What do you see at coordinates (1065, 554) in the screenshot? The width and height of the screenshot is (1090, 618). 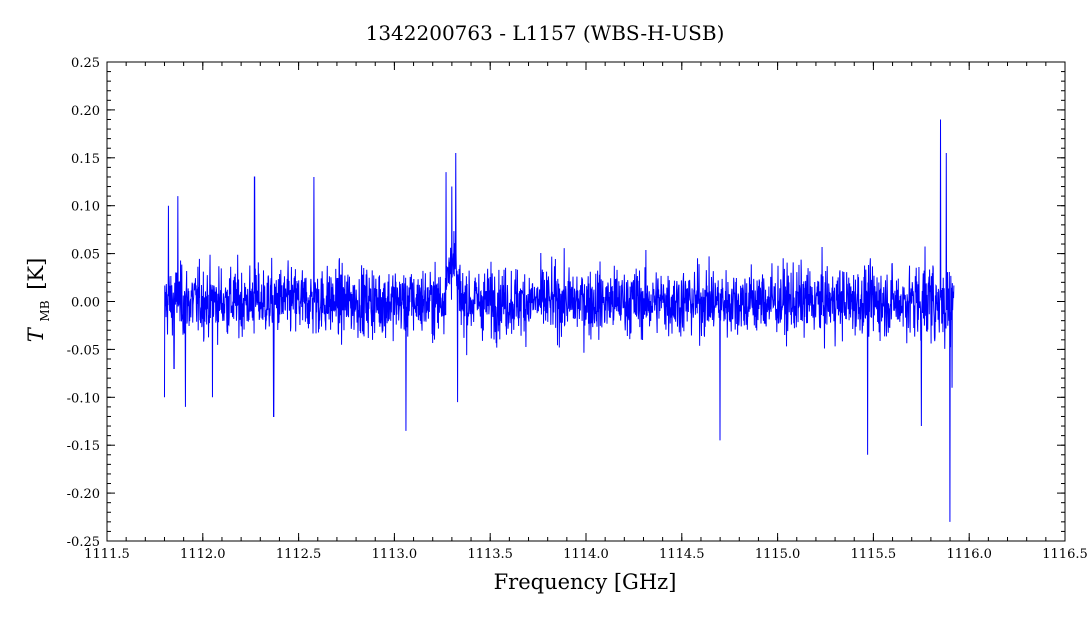 I see `x-tick-label: 1116.5` at bounding box center [1065, 554].